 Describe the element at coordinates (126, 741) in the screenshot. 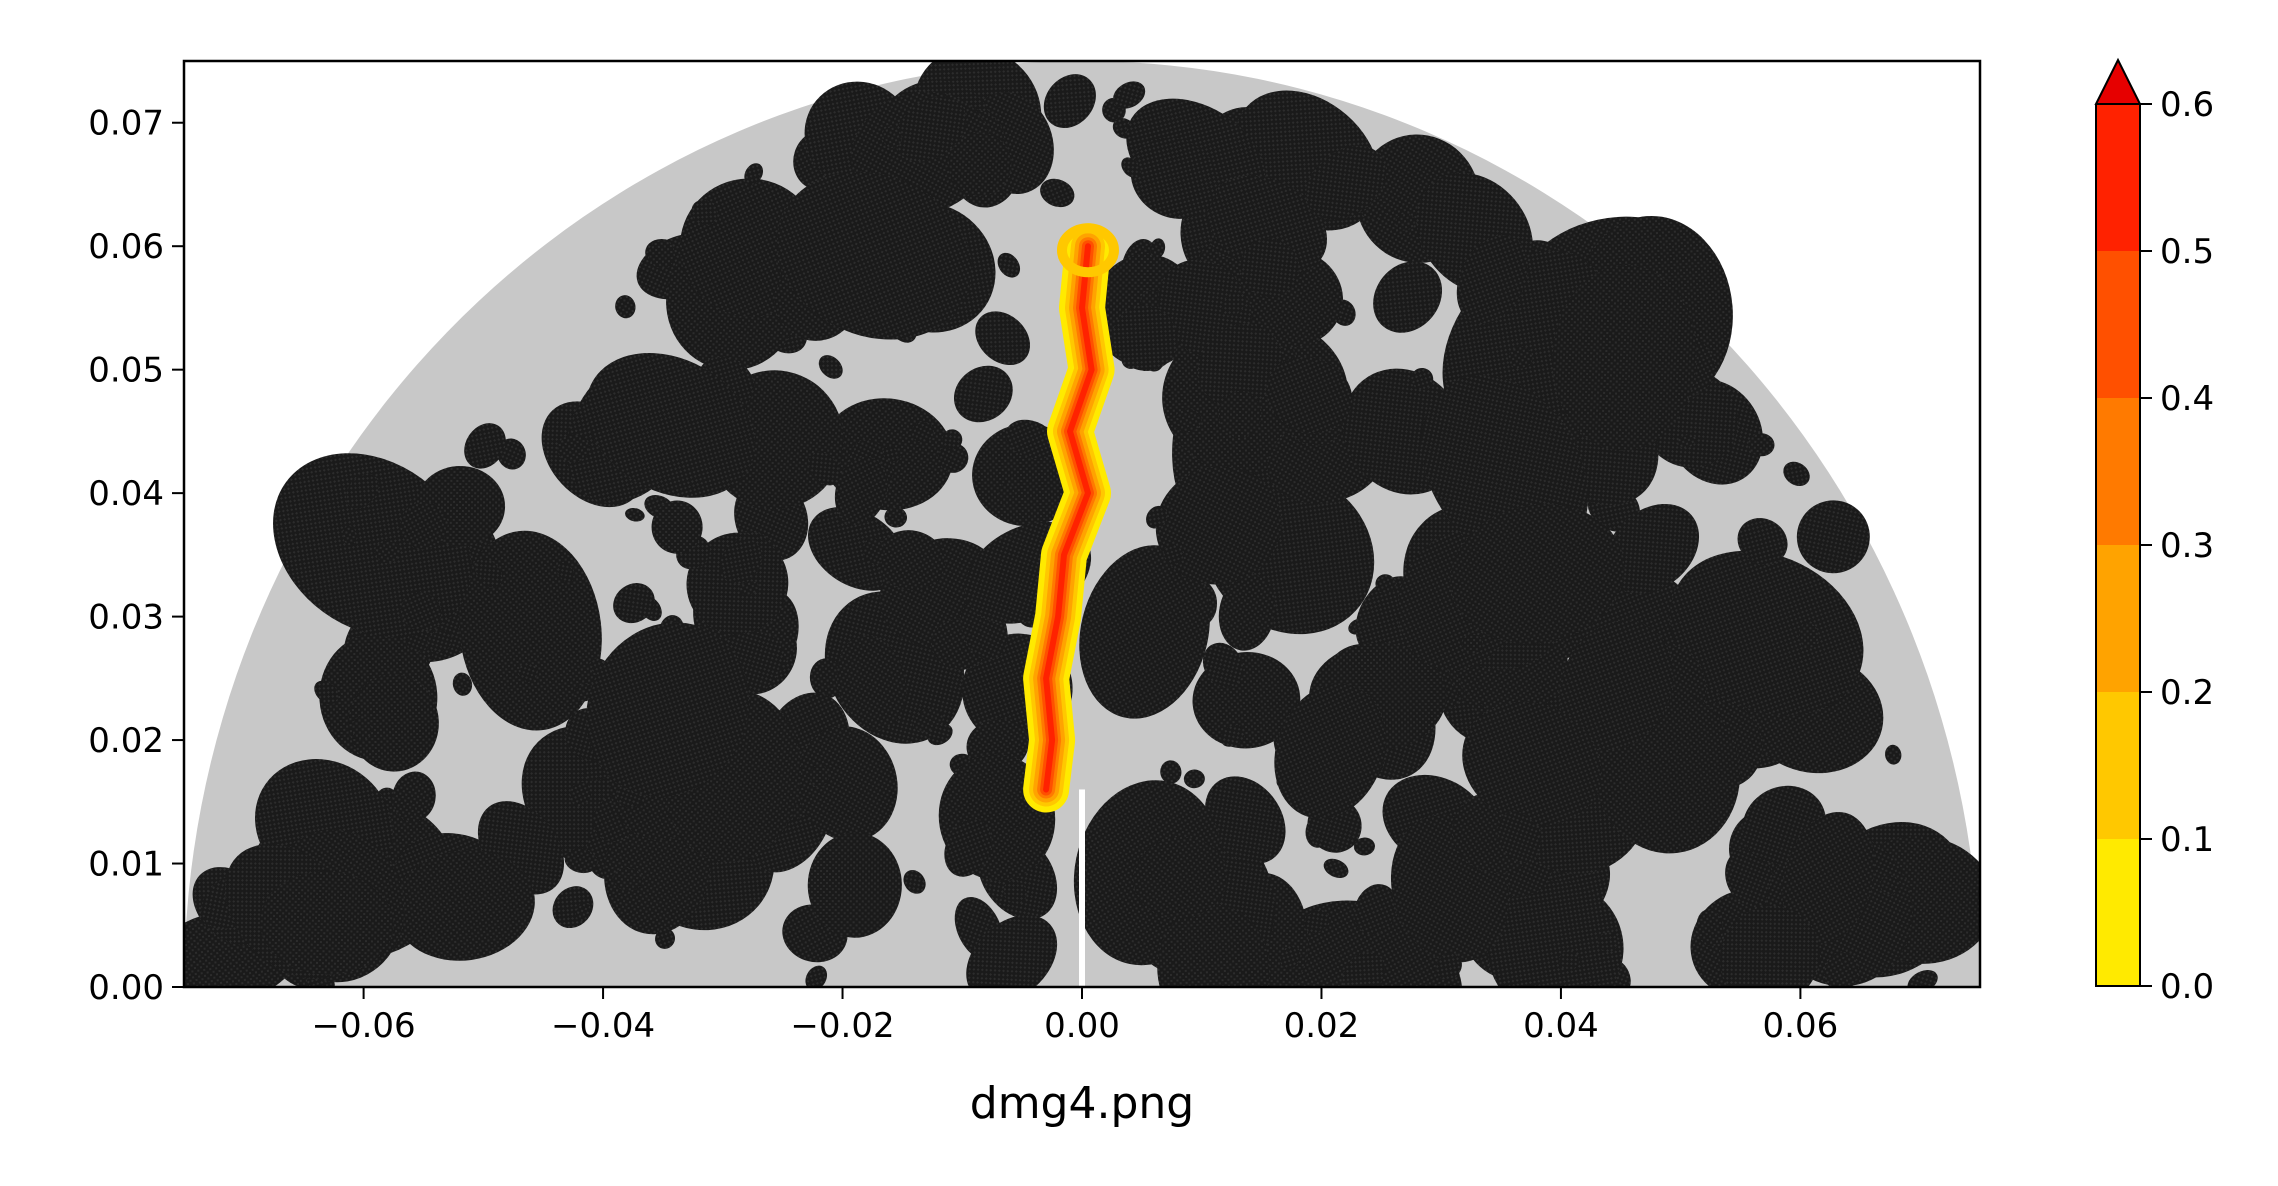

I see `y-tick-label: 0.02` at that location.